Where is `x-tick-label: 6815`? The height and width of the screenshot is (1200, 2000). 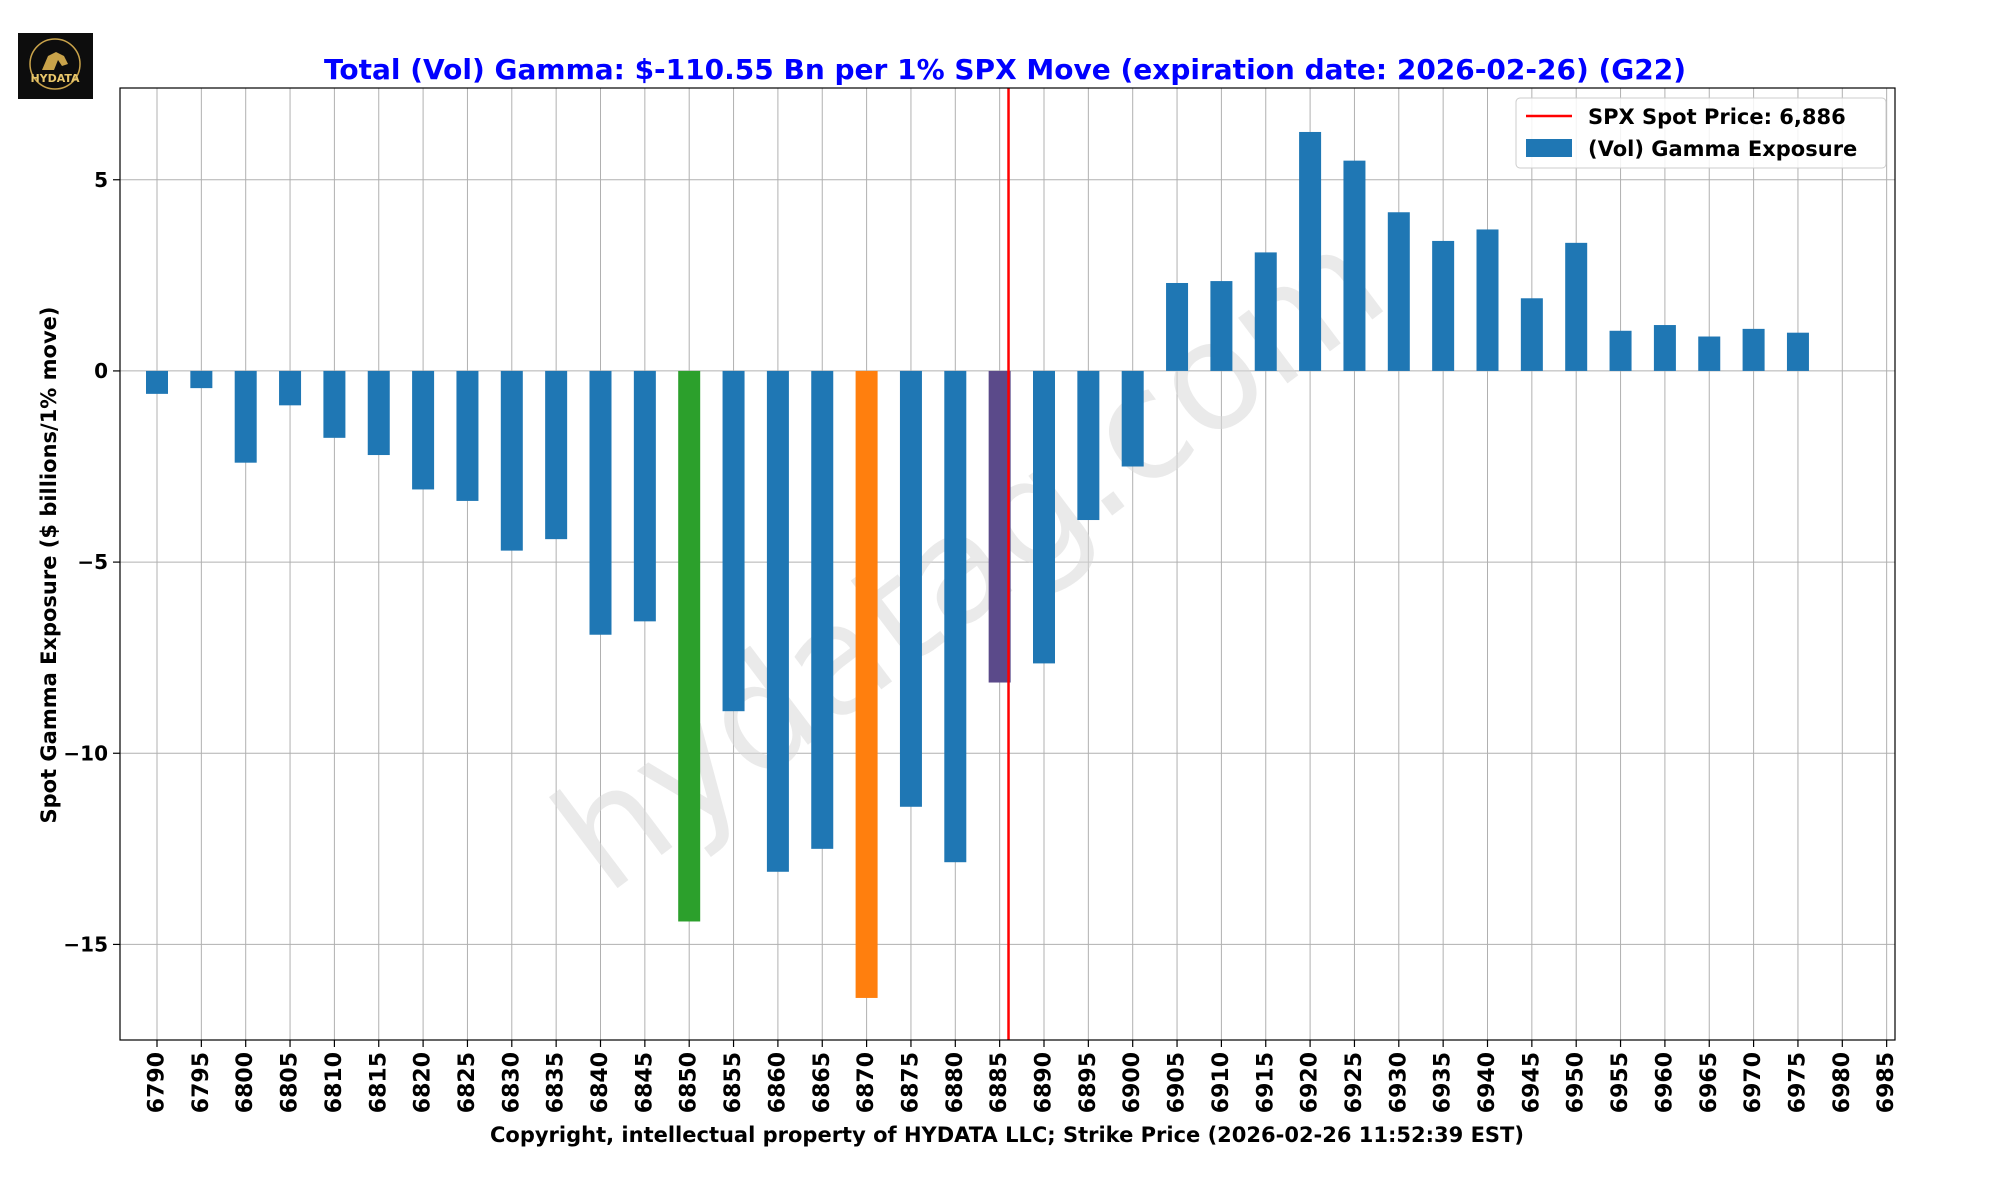 x-tick-label: 6815 is located at coordinates (378, 1082).